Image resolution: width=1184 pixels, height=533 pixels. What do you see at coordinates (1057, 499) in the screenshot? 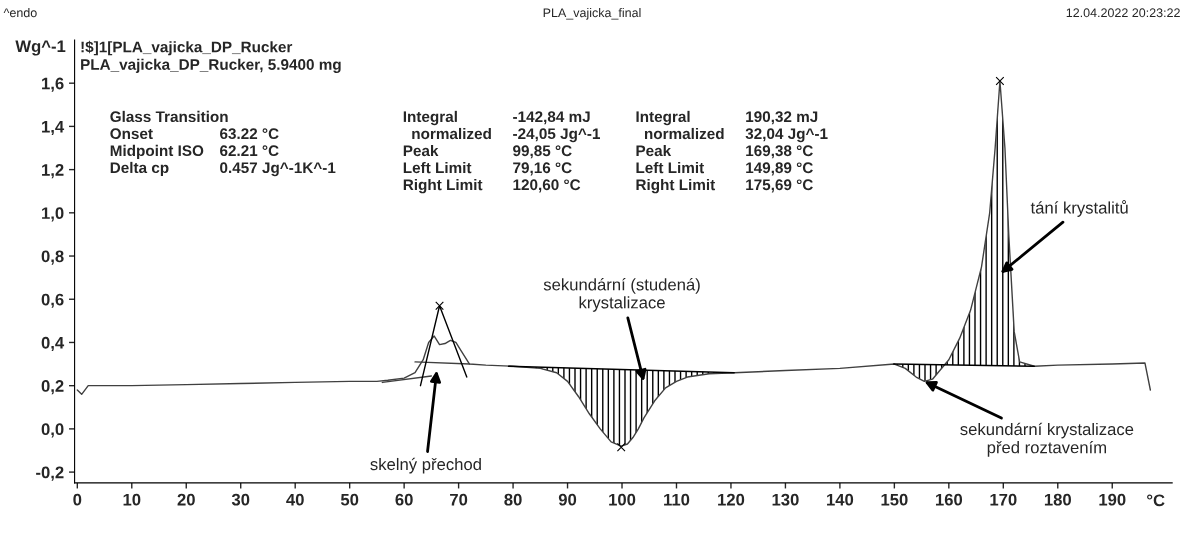
I see `x-tick-label: 180` at bounding box center [1057, 499].